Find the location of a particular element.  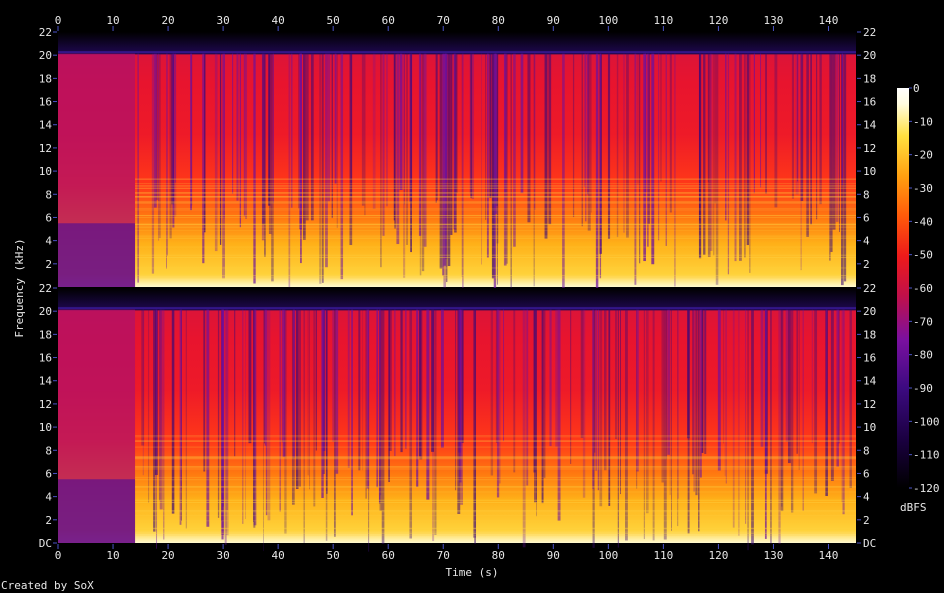

colorbar-gradient is located at coordinates (903, 288).